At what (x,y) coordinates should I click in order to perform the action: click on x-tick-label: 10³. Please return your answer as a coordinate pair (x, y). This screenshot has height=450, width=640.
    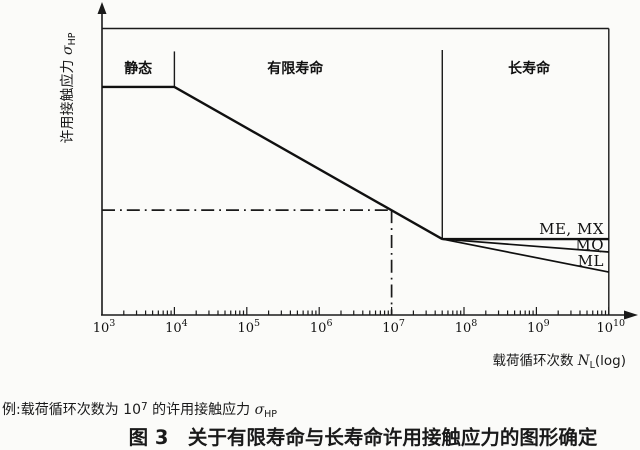
    Looking at the image, I should click on (104, 327).